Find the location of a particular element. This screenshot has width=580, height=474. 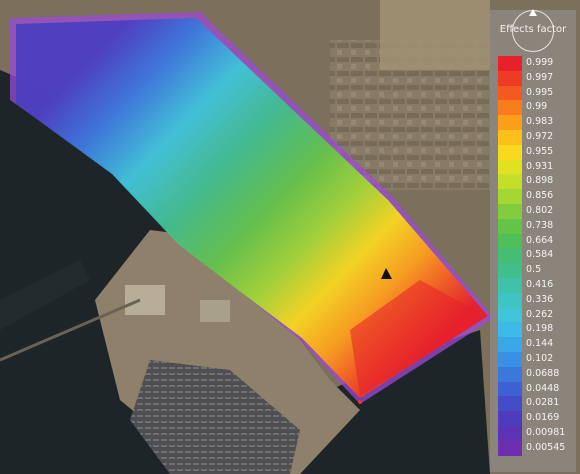

legend-label: 0.898 is located at coordinates (540, 181).